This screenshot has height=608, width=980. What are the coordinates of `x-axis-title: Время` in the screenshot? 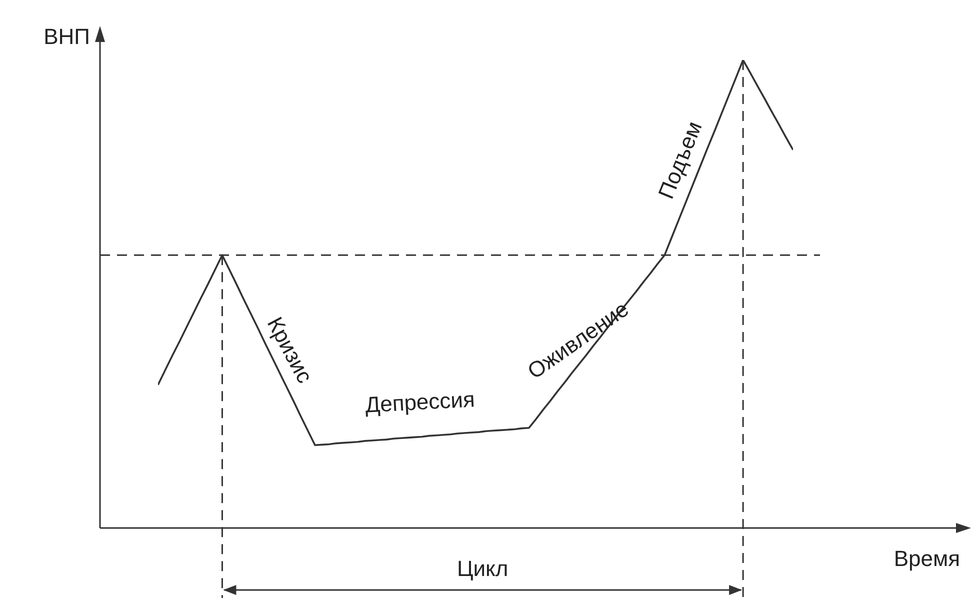 It's located at (927, 558).